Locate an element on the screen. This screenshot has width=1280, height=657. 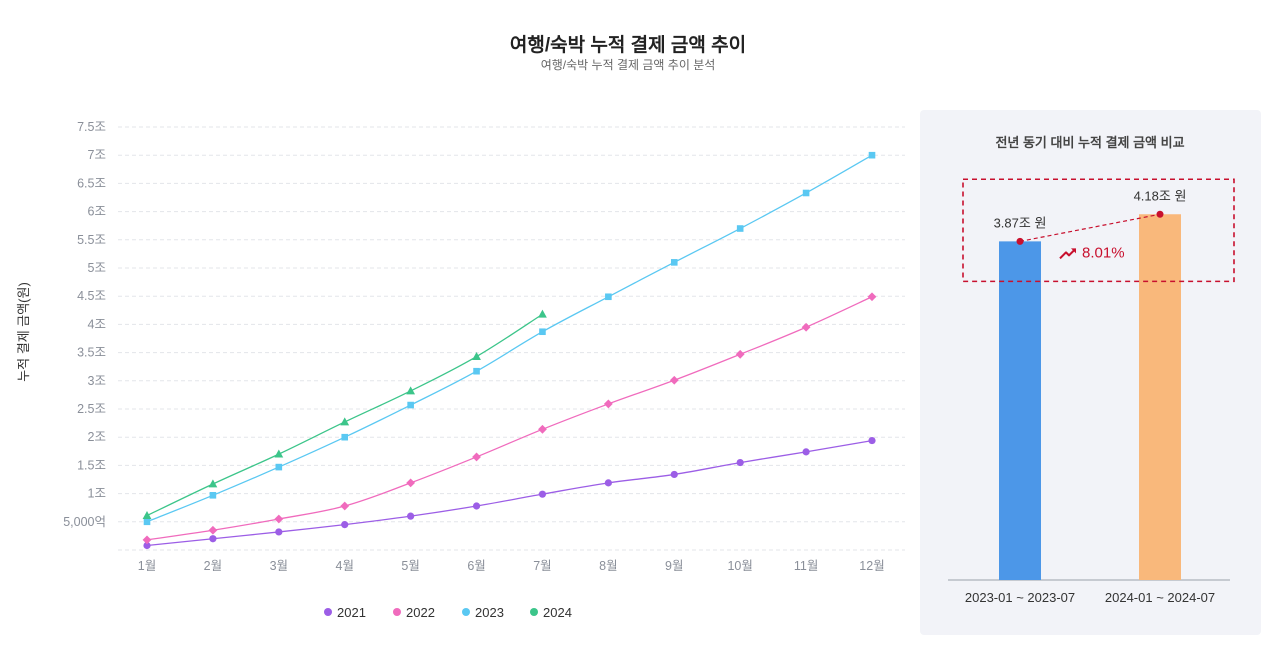
x-tick-label: 10월 is located at coordinates (739, 566).